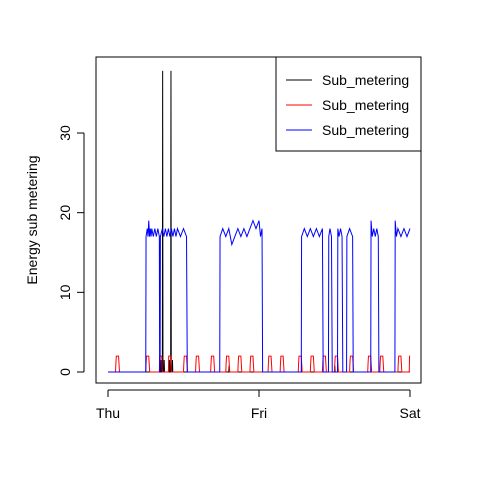  I want to click on y-tick-label-2: 10, so click(65, 292).